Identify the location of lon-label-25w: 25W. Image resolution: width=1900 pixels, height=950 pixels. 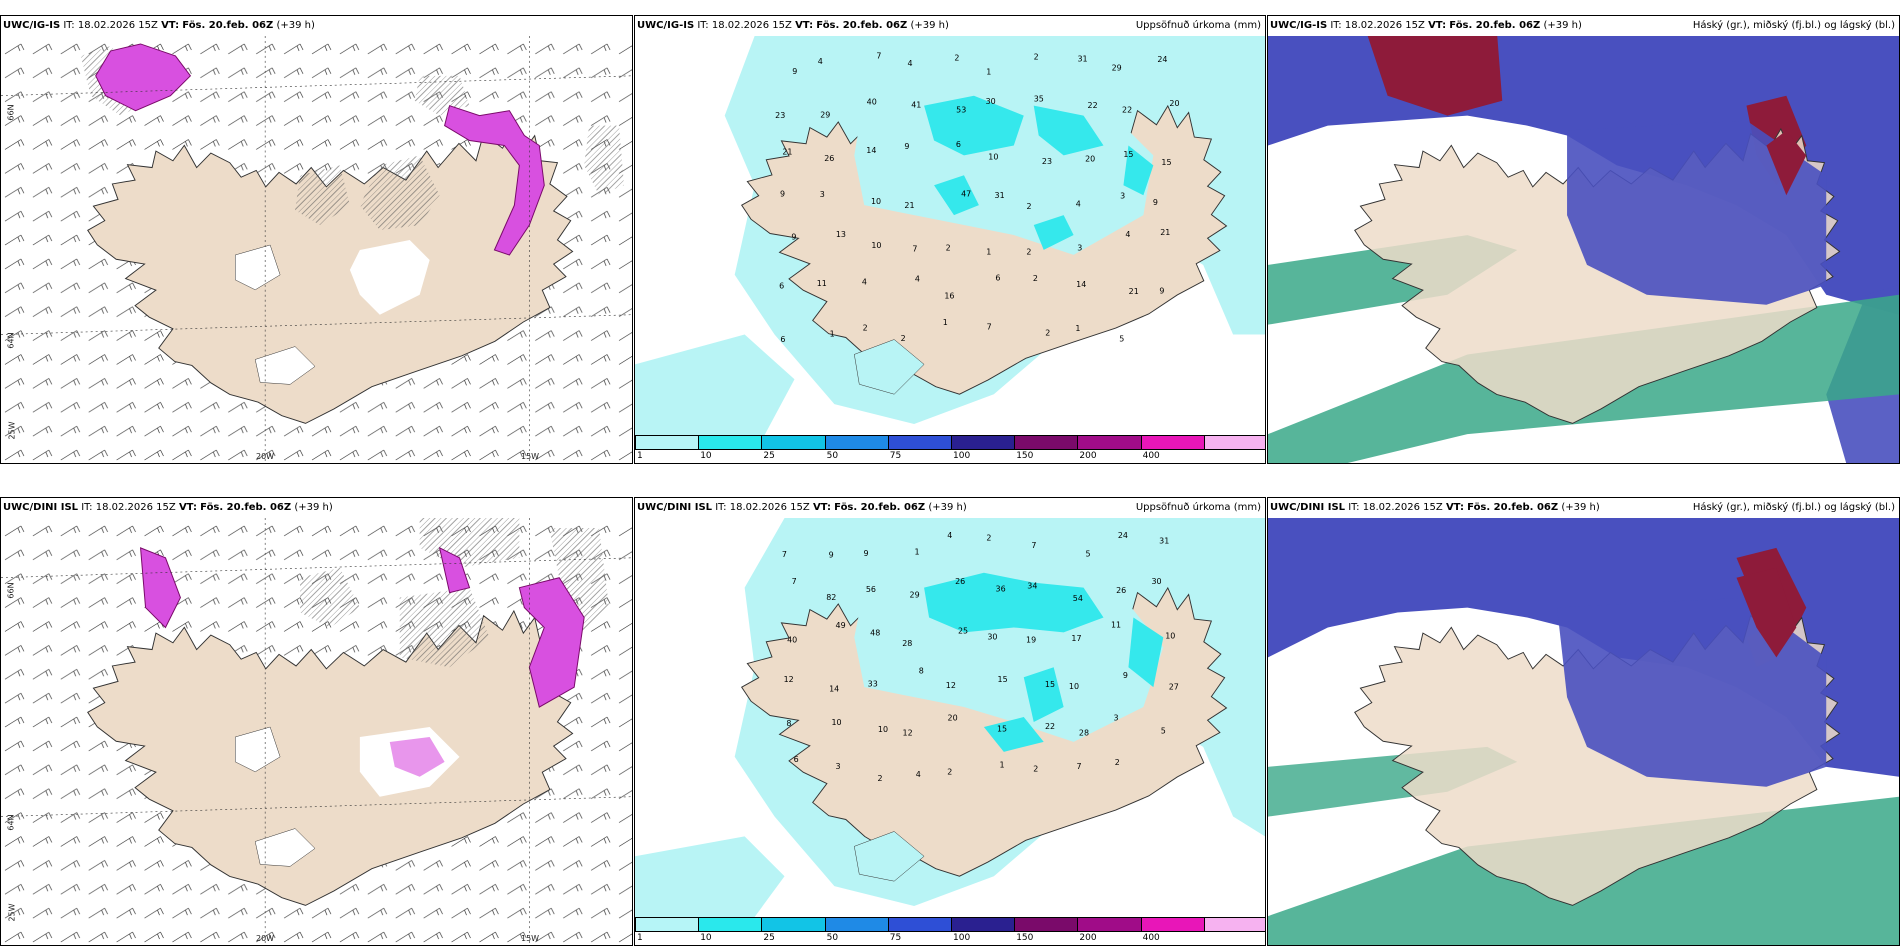
(12, 912).